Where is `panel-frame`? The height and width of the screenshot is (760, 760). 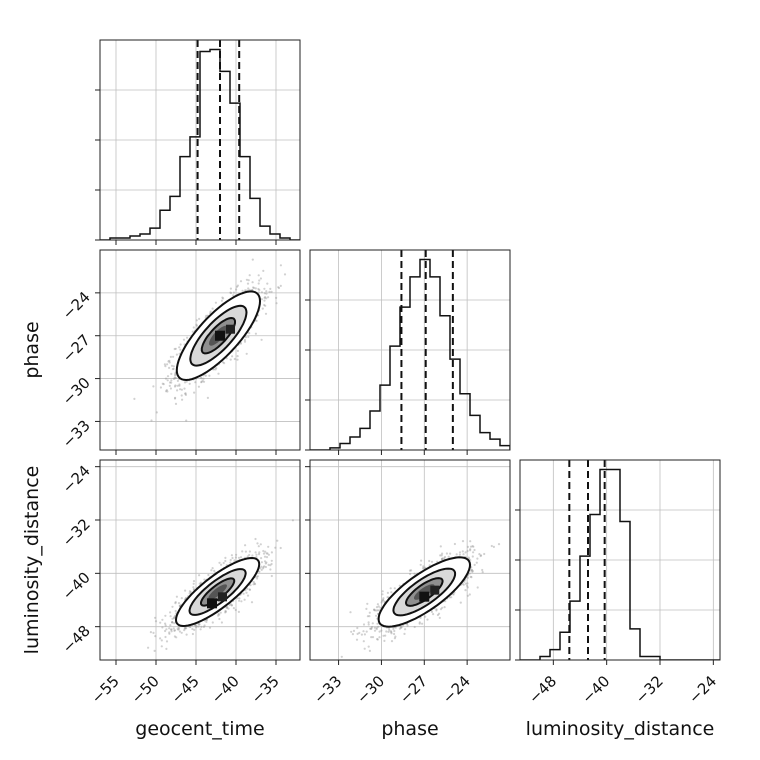
panel-frame is located at coordinates (200, 560).